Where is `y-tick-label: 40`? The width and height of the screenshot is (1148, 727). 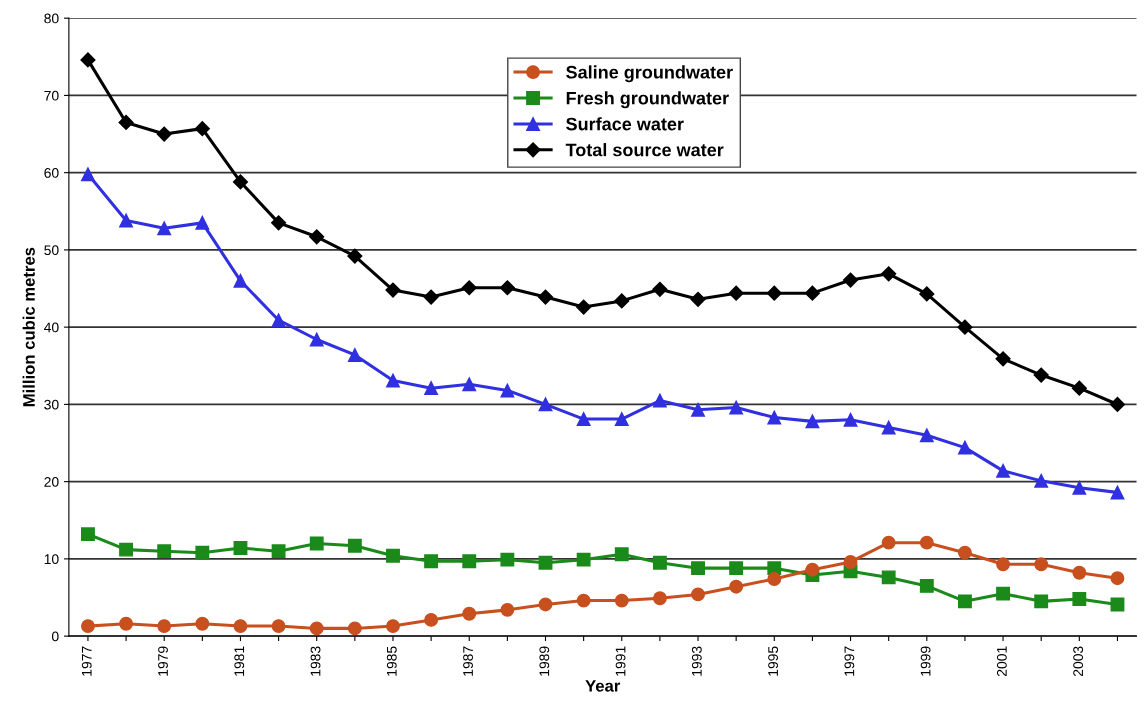
y-tick-label: 40 is located at coordinates (51, 327).